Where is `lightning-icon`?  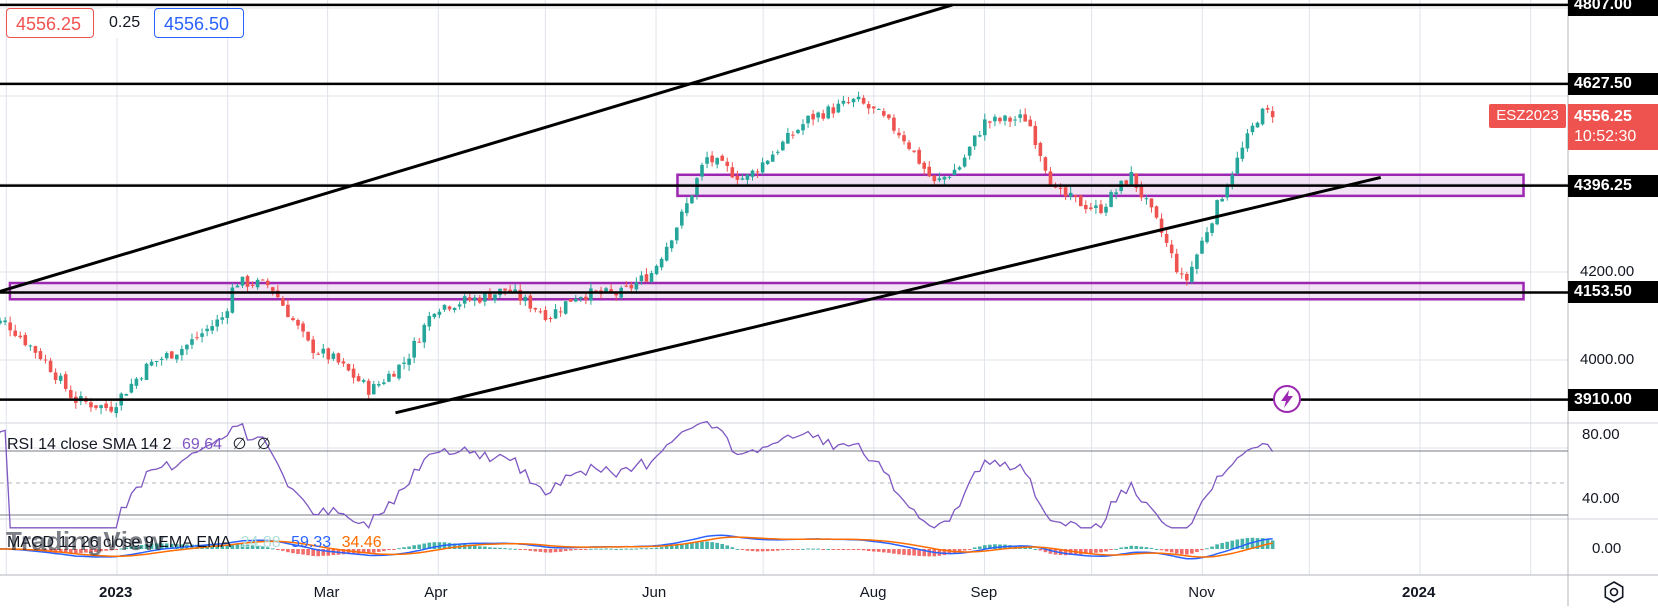
lightning-icon is located at coordinates (1287, 399).